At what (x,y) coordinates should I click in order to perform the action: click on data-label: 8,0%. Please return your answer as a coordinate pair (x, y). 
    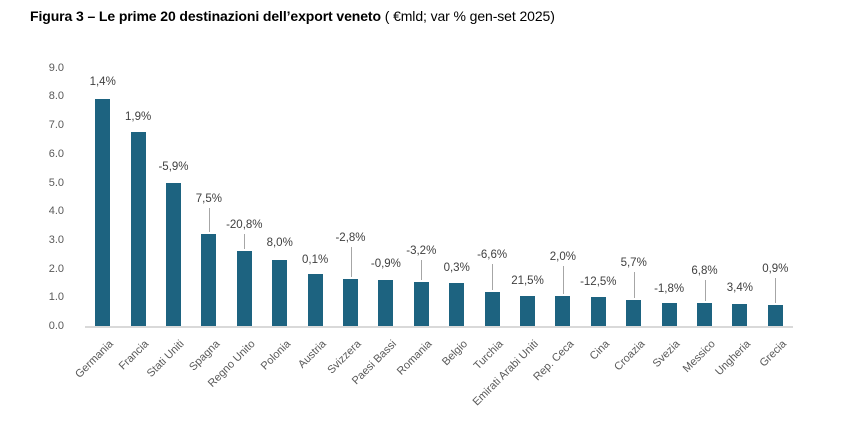
    Looking at the image, I should click on (279, 242).